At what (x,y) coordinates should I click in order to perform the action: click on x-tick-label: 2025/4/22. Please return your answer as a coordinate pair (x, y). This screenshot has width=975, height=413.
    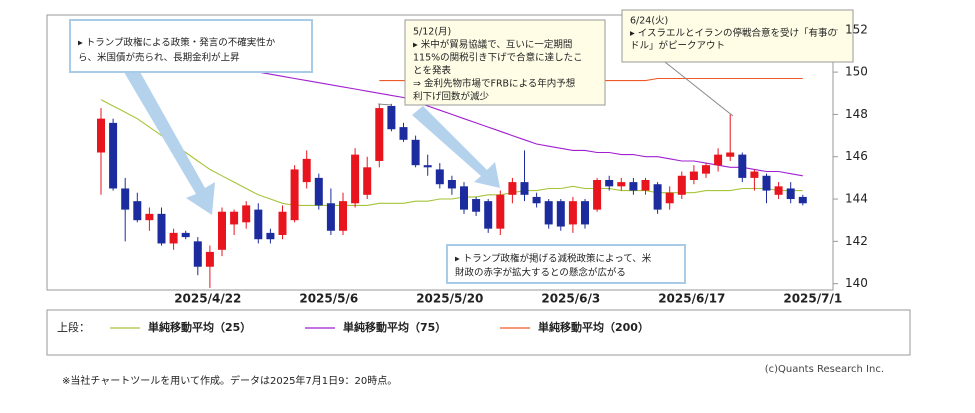
    Looking at the image, I should click on (207, 299).